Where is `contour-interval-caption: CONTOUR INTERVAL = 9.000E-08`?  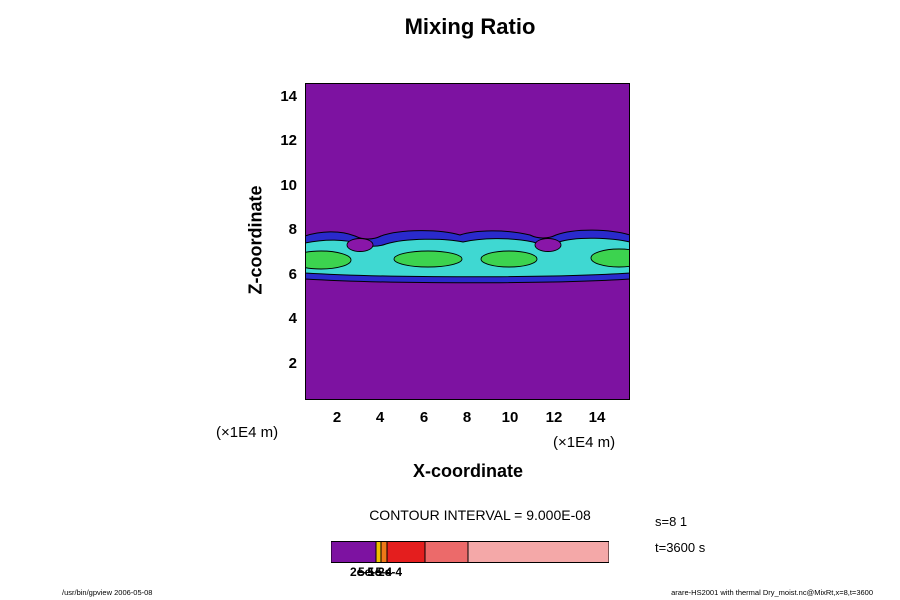
contour-interval-caption: CONTOUR INTERVAL = 9.000E-08 is located at coordinates (480, 515).